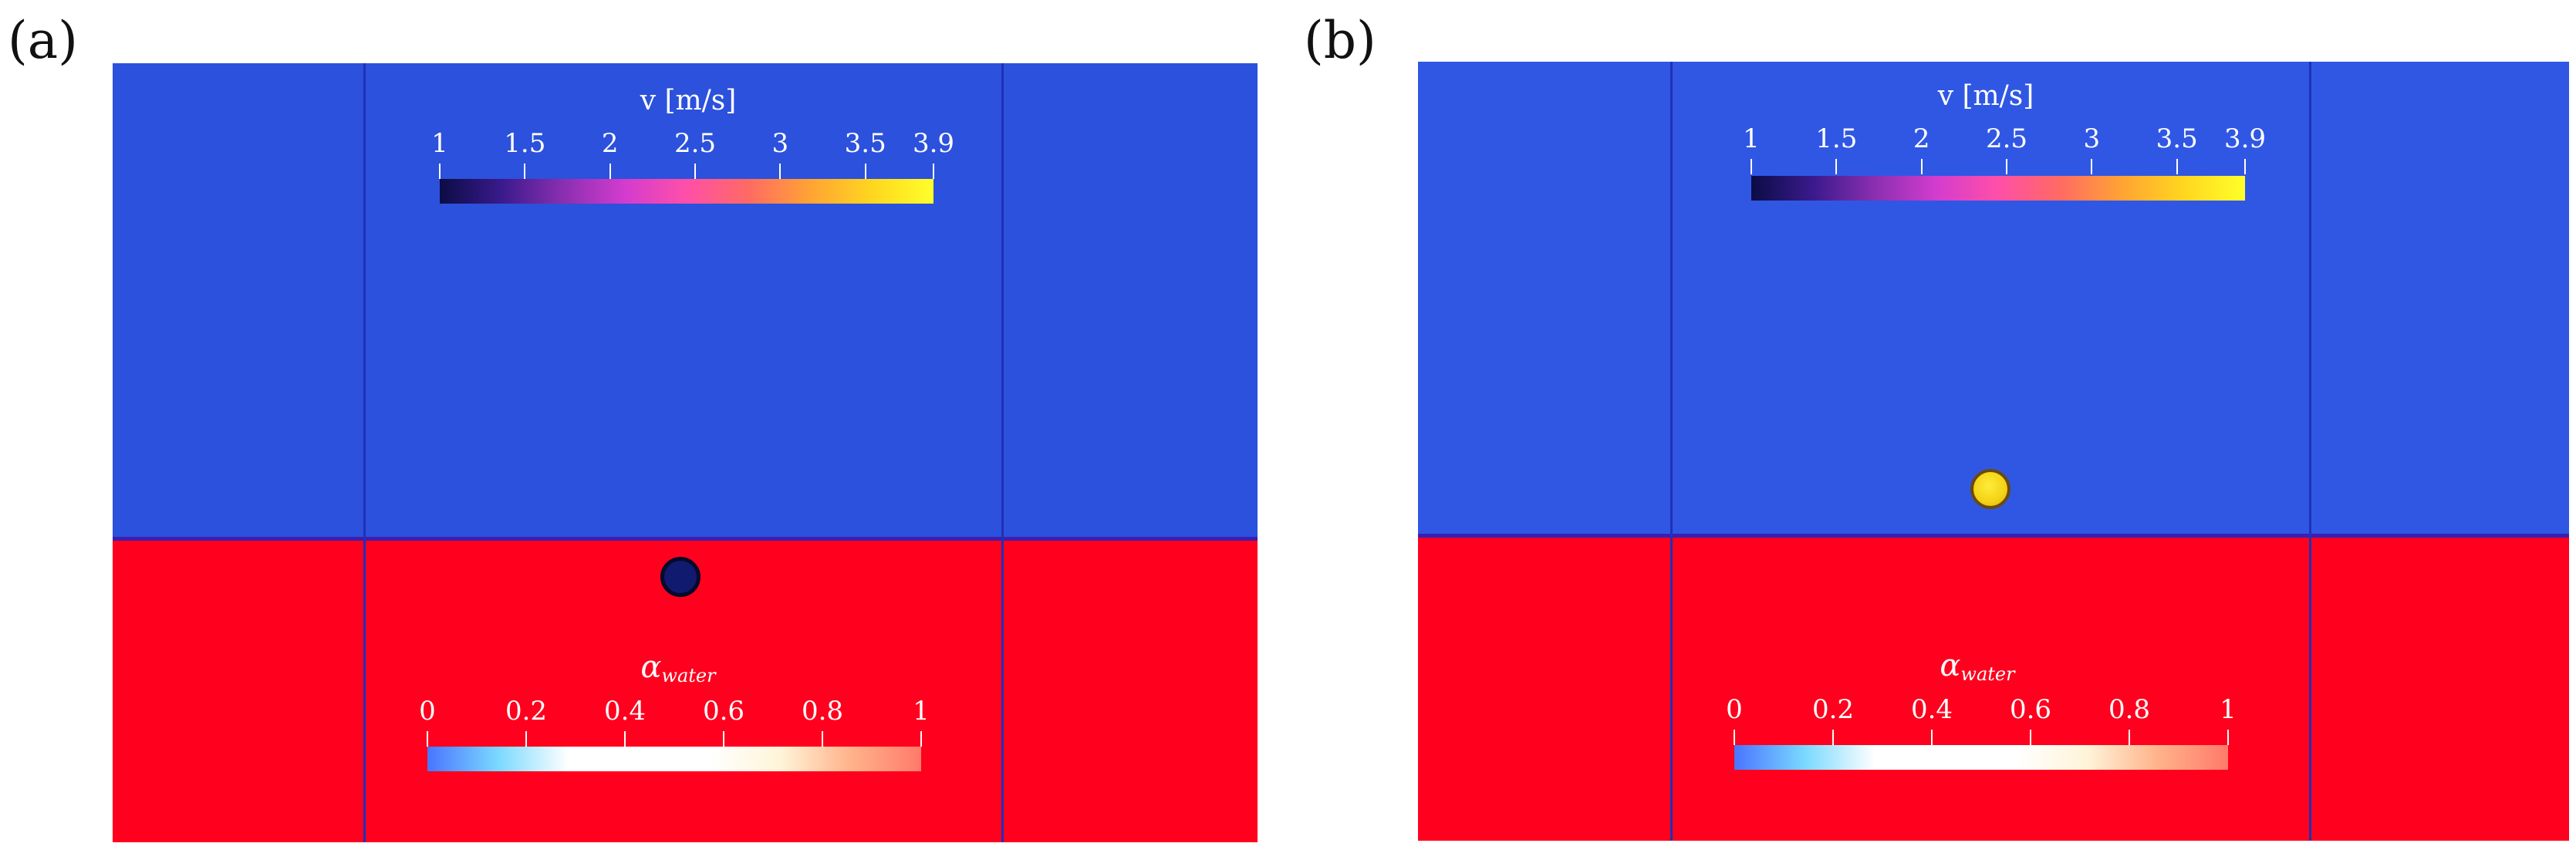  Describe the element at coordinates (43, 41) in the screenshot. I see `panel-label-a: (a)` at that location.